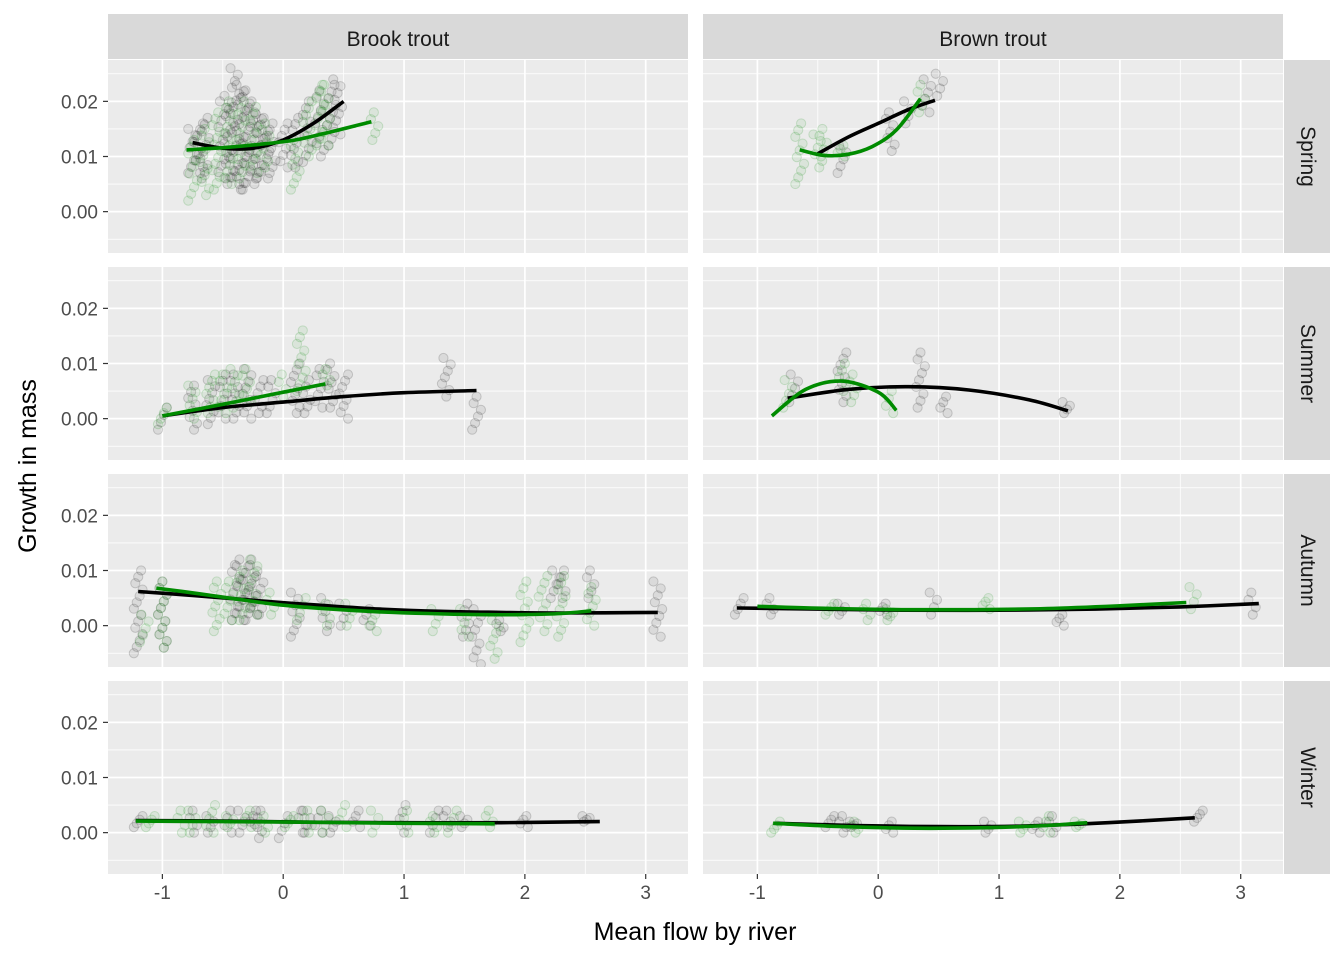 The image size is (1344, 960). Describe the element at coordinates (28, 466) in the screenshot. I see `y-axis-title: Growth in mass` at that location.